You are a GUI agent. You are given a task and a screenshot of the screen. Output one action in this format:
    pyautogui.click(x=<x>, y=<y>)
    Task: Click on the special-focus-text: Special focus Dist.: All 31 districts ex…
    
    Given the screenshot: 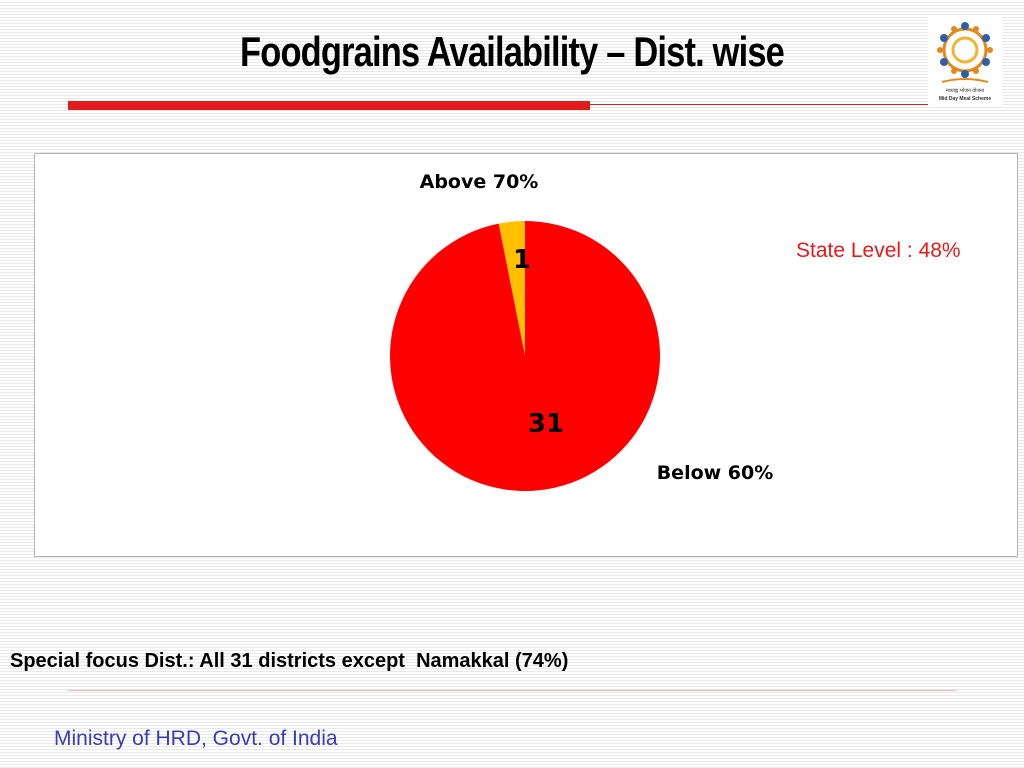 What is the action you would take?
    pyautogui.click(x=289, y=661)
    